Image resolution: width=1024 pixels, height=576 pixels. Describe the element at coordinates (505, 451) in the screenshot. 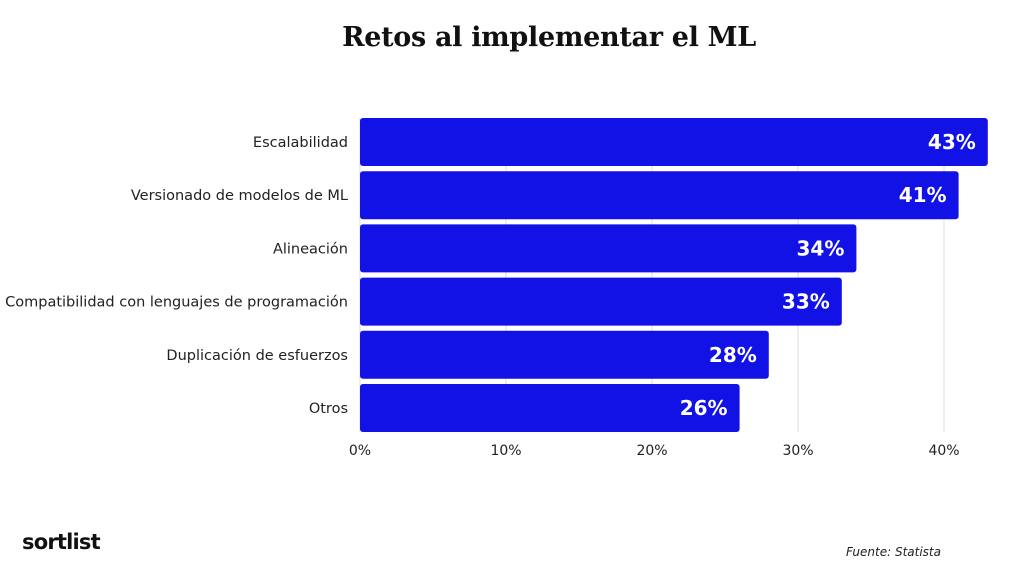

I see `x-tick-label: 10%` at that location.